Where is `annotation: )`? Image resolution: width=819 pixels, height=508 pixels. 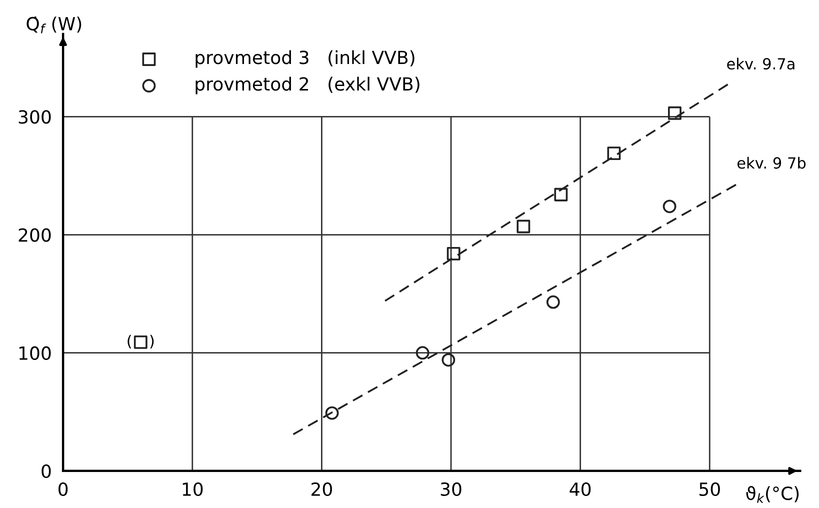 annotation: ) is located at coordinates (152, 341).